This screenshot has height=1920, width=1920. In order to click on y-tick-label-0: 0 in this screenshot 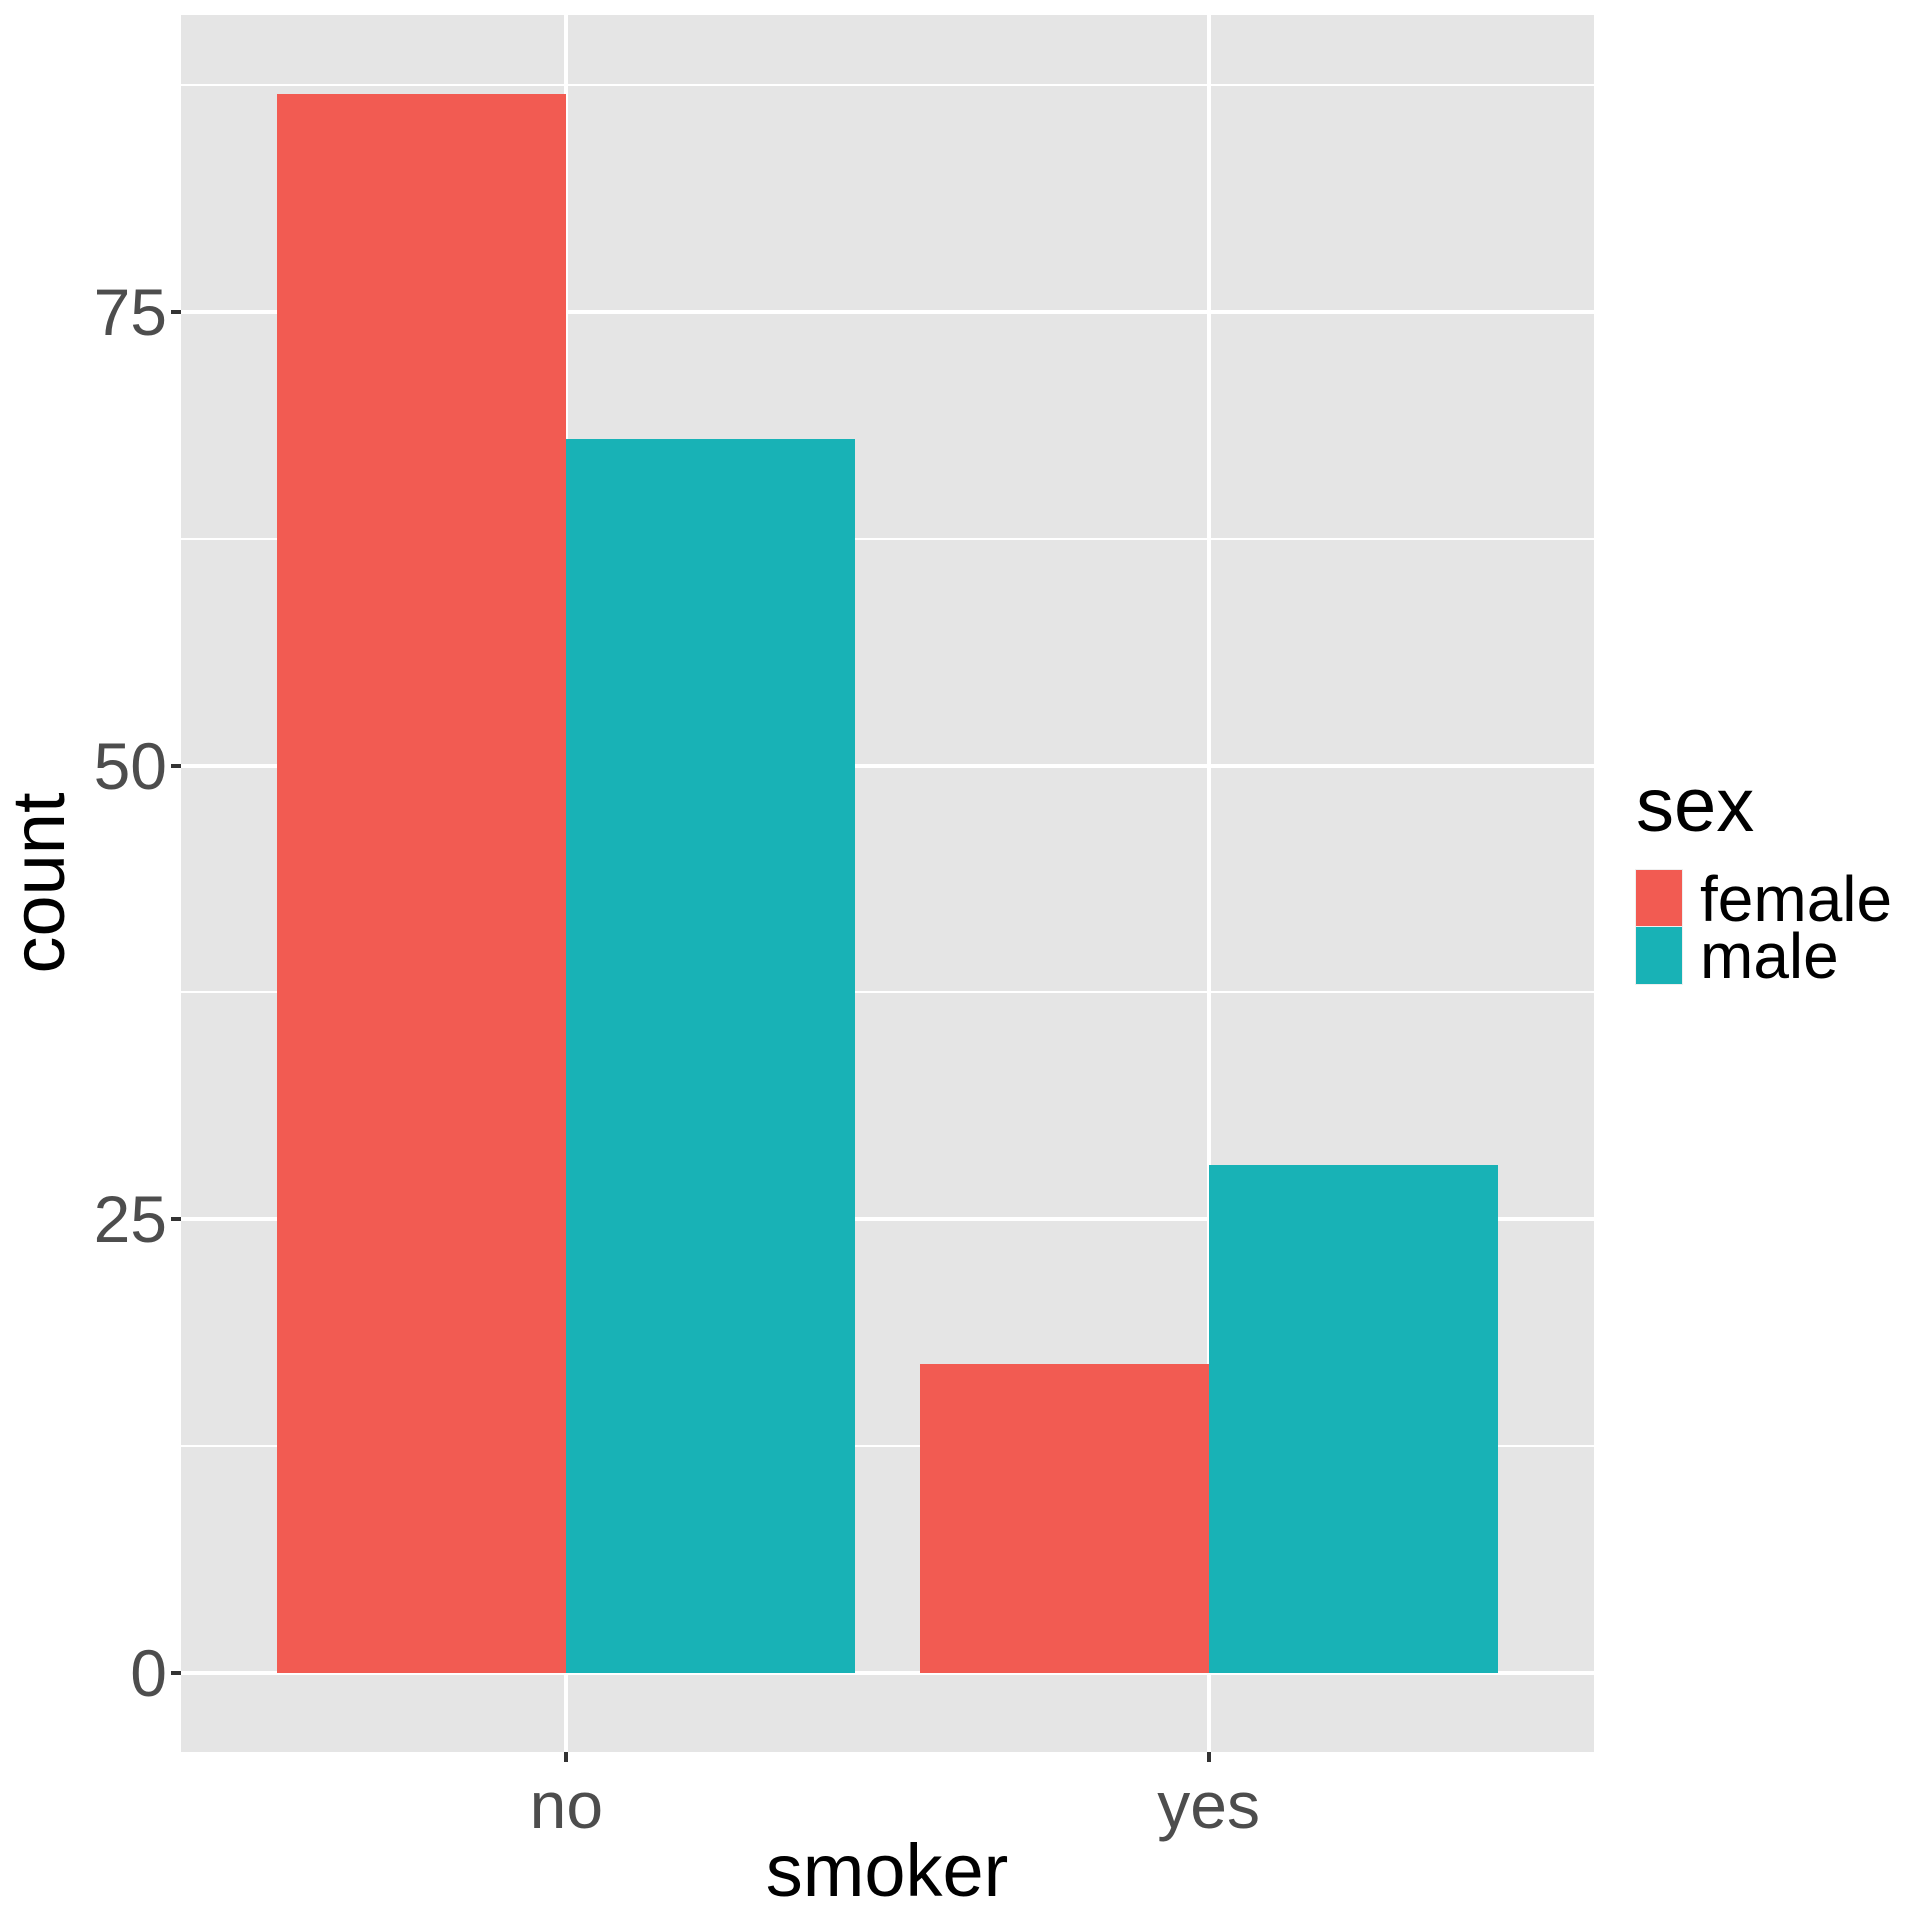, I will do `click(148, 1673)`.